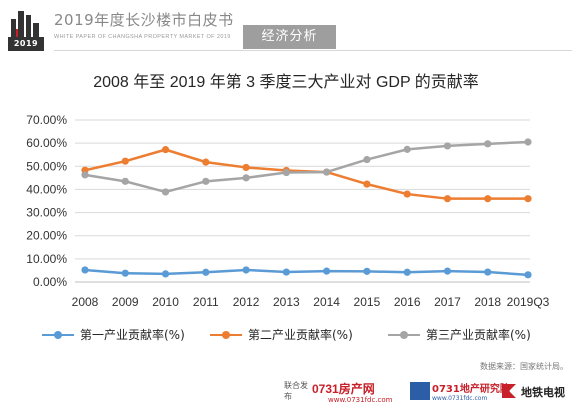 This screenshot has width=572, height=409. I want to click on x-tick-label: 2008, so click(85, 302).